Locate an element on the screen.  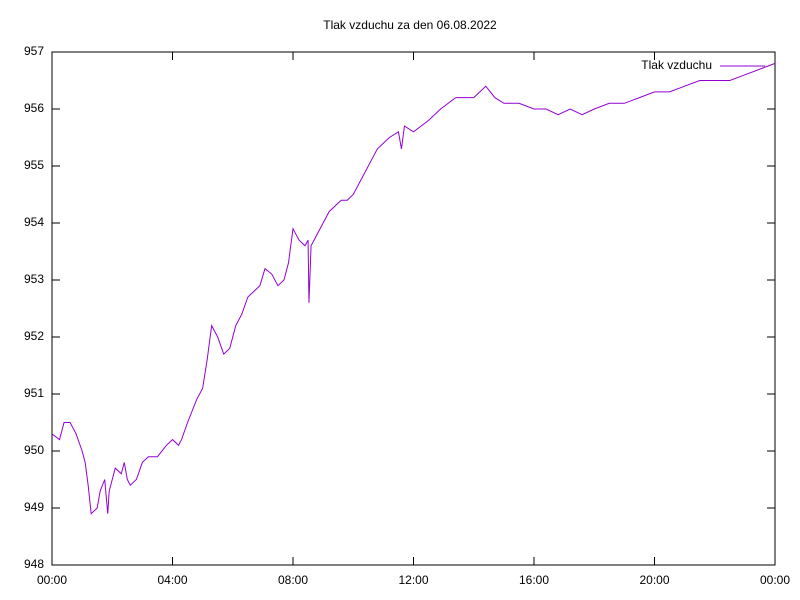
y-tick-label: 948 is located at coordinates (34, 564).